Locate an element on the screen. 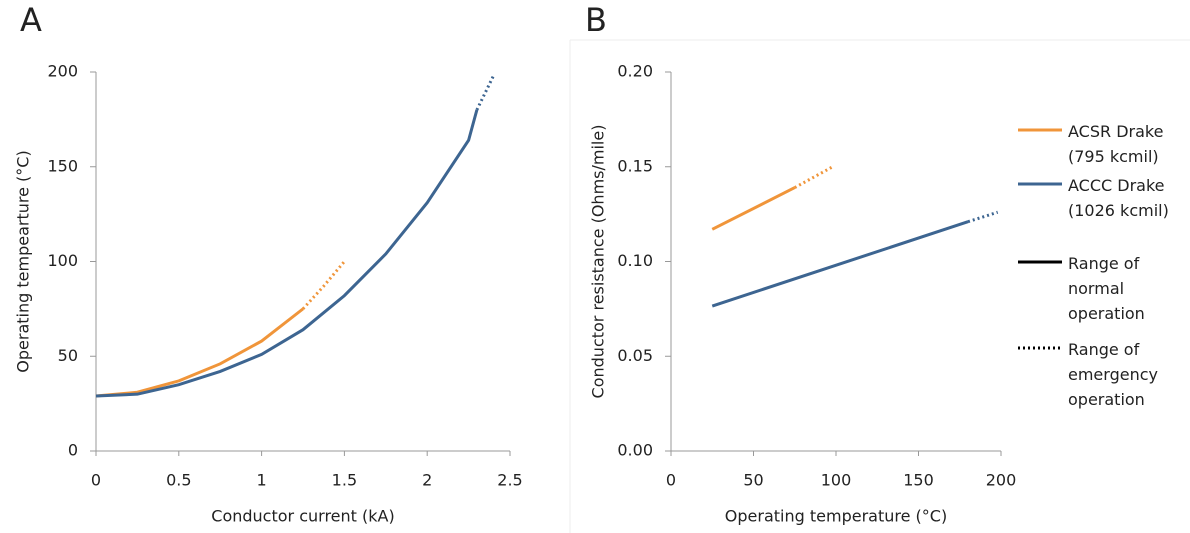 This screenshot has width=1190, height=533. x-axis-title: Conductor current (kA) is located at coordinates (302, 516).